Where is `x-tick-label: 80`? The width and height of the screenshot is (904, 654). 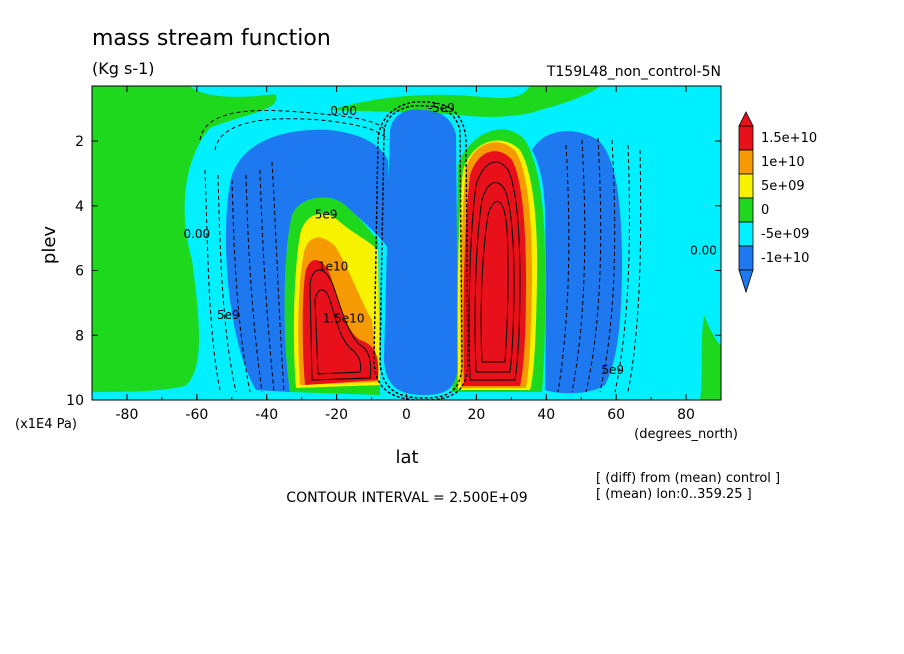 x-tick-label: 80 is located at coordinates (686, 415).